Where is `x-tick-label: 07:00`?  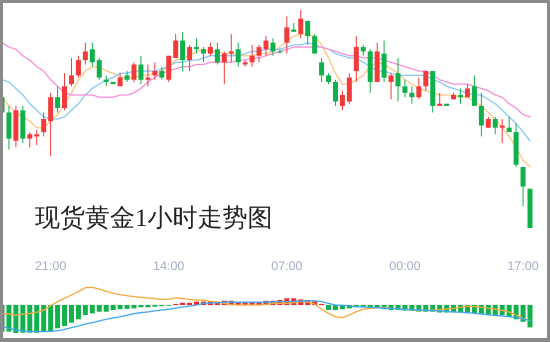
x-tick-label: 07:00 is located at coordinates (286, 266).